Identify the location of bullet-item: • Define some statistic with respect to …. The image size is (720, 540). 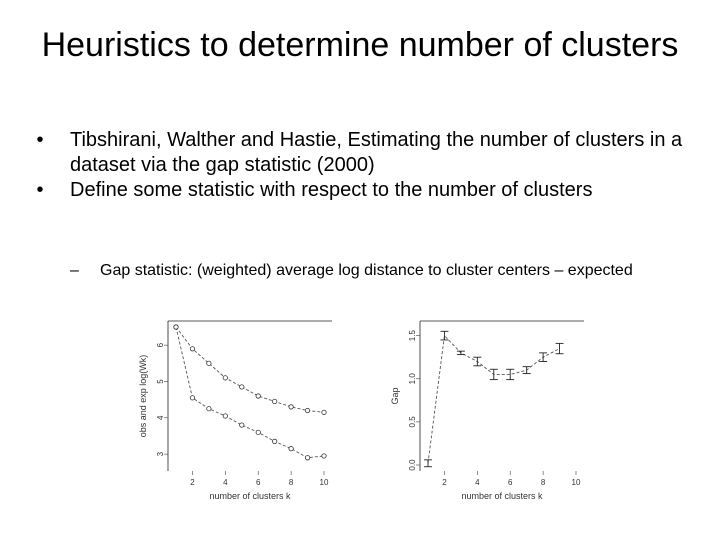
(370, 190).